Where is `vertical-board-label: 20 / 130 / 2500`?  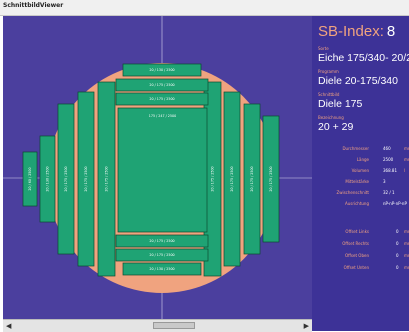 vertical-board-label: 20 / 130 / 2500 is located at coordinates (48, 178).